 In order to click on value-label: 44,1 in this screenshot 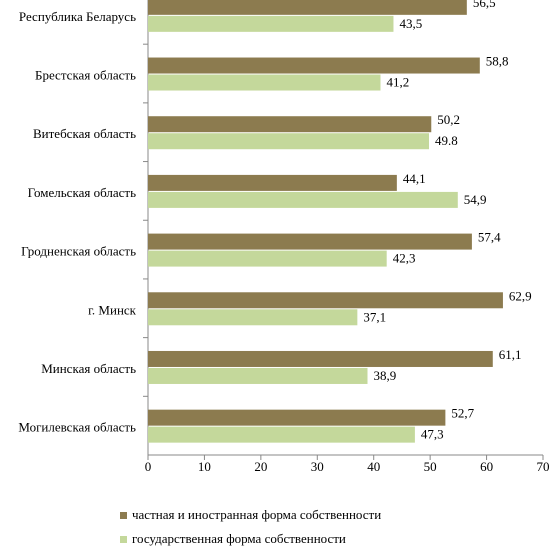, I will do `click(414, 178)`.